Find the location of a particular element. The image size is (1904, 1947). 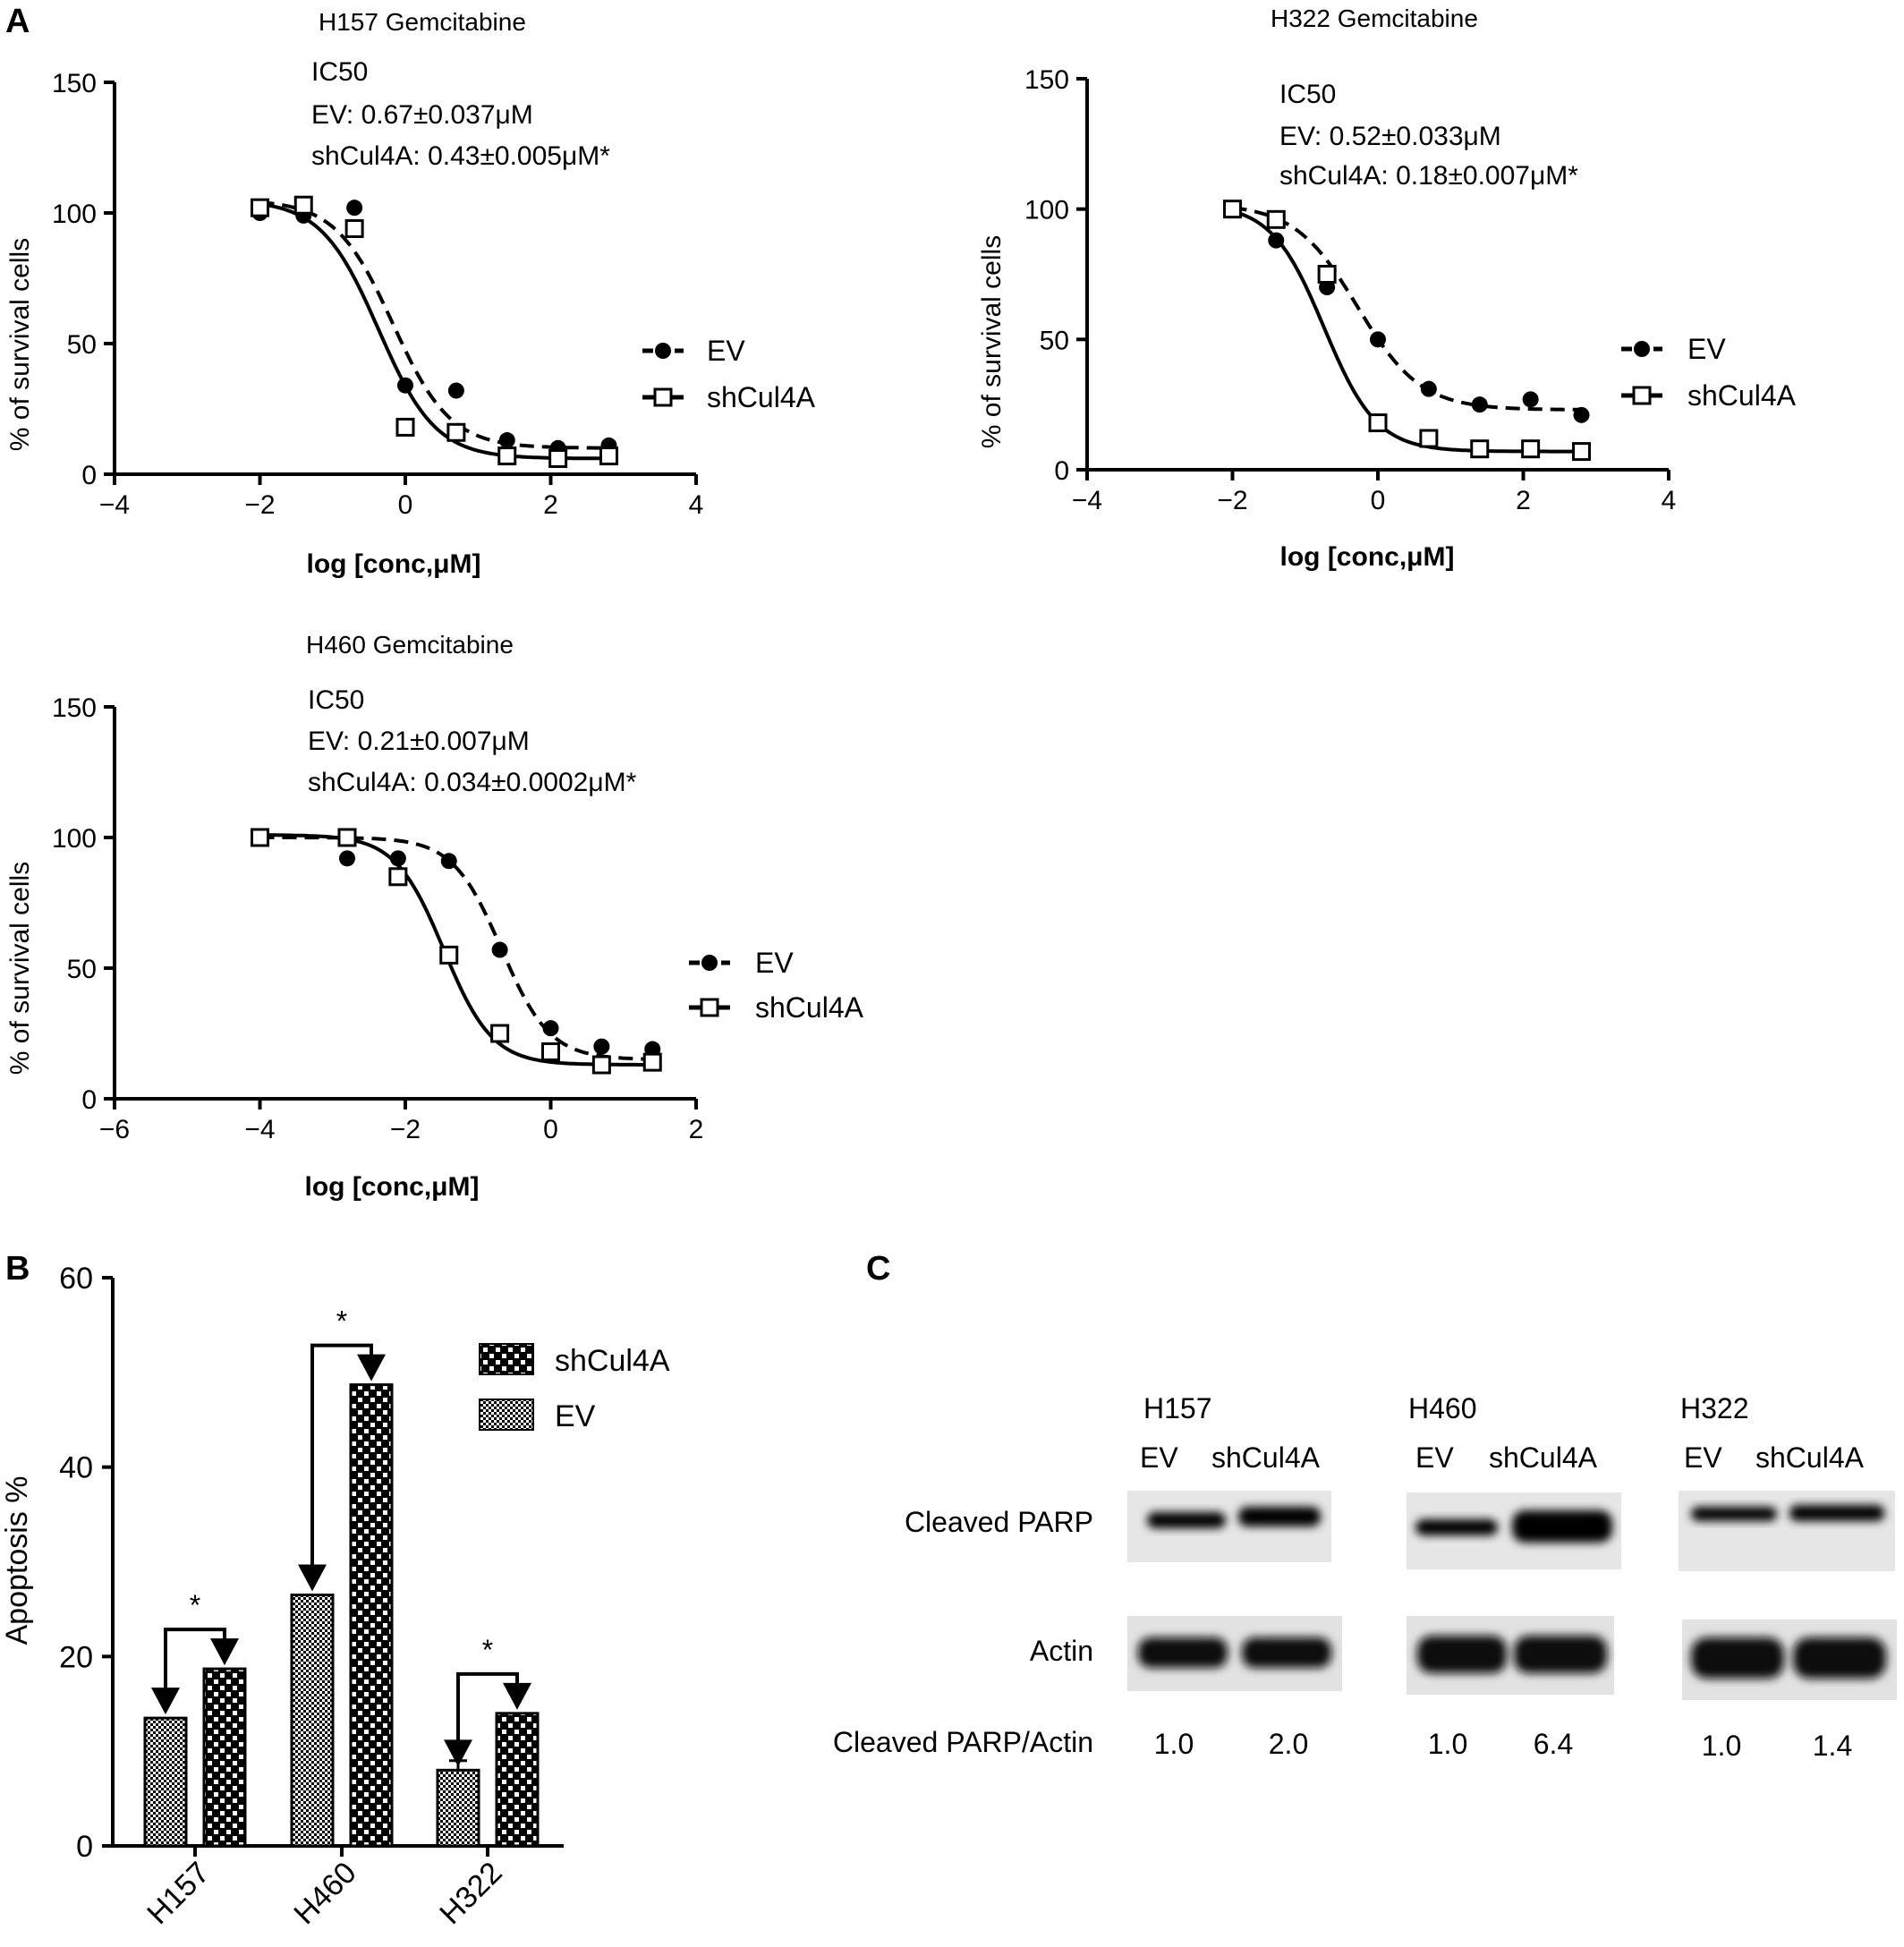

x-tick-label: −6 is located at coordinates (114, 1129).